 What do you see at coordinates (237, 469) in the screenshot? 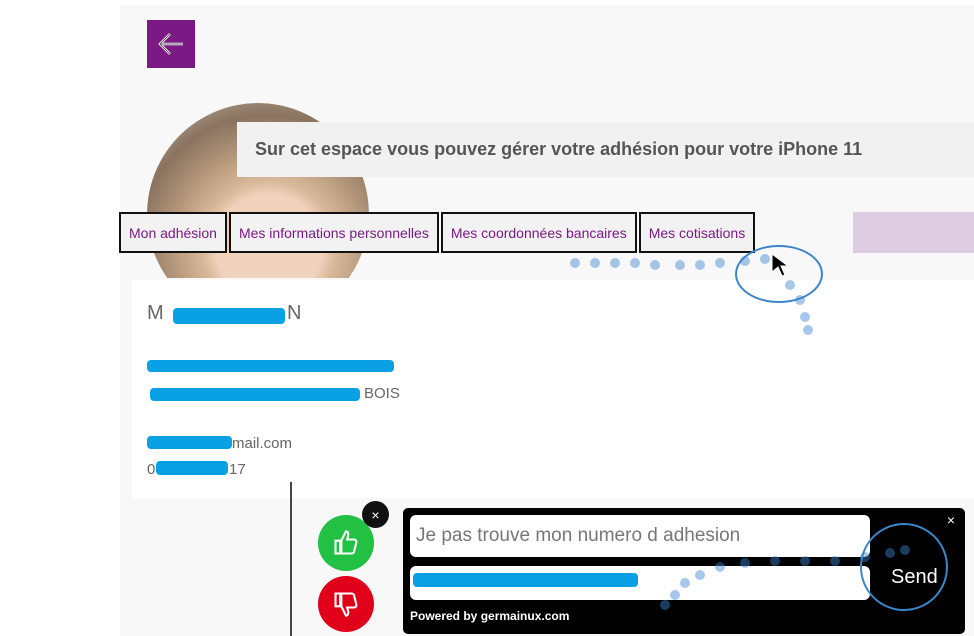
I see `profile-phone-end: 17` at bounding box center [237, 469].